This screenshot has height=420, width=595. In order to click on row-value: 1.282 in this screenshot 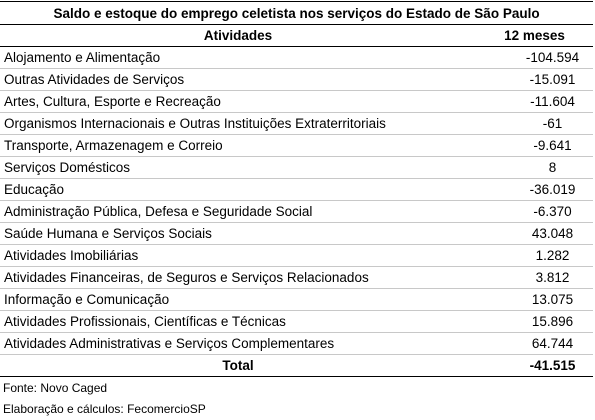, I will do `click(535, 255)`.